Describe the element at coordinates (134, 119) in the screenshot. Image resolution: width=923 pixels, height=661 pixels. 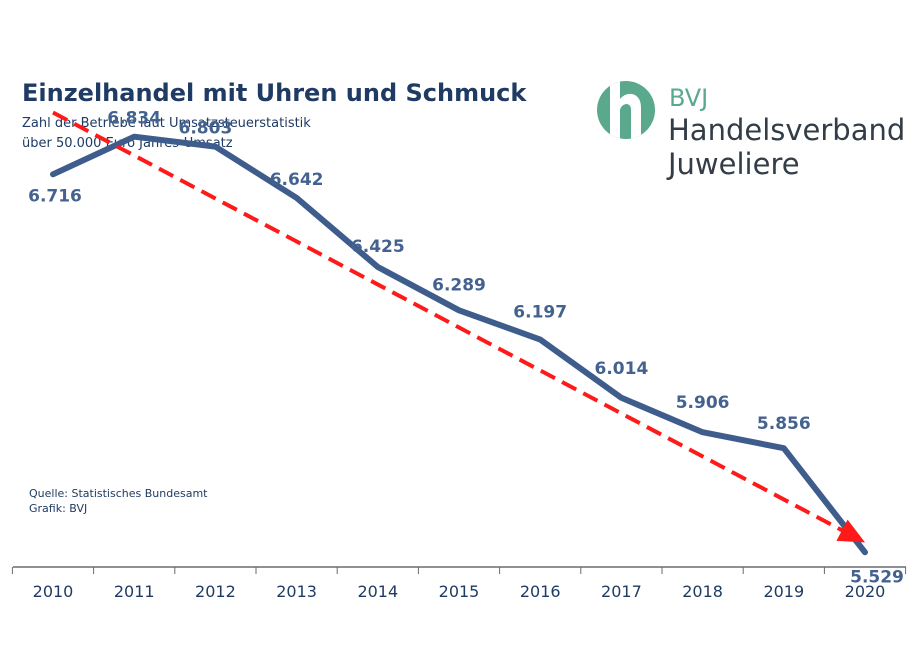
I see `data-label-2011: 6.834` at that location.